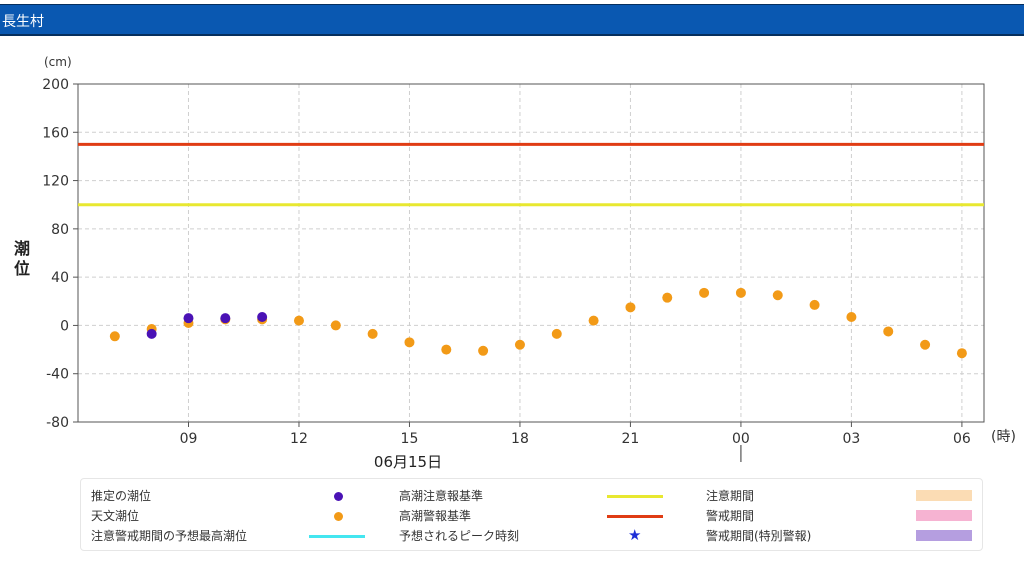 The width and height of the screenshot is (1024, 564). Describe the element at coordinates (841, 496) in the screenshot. I see `legend-item-caution-period: 注意期間` at that location.